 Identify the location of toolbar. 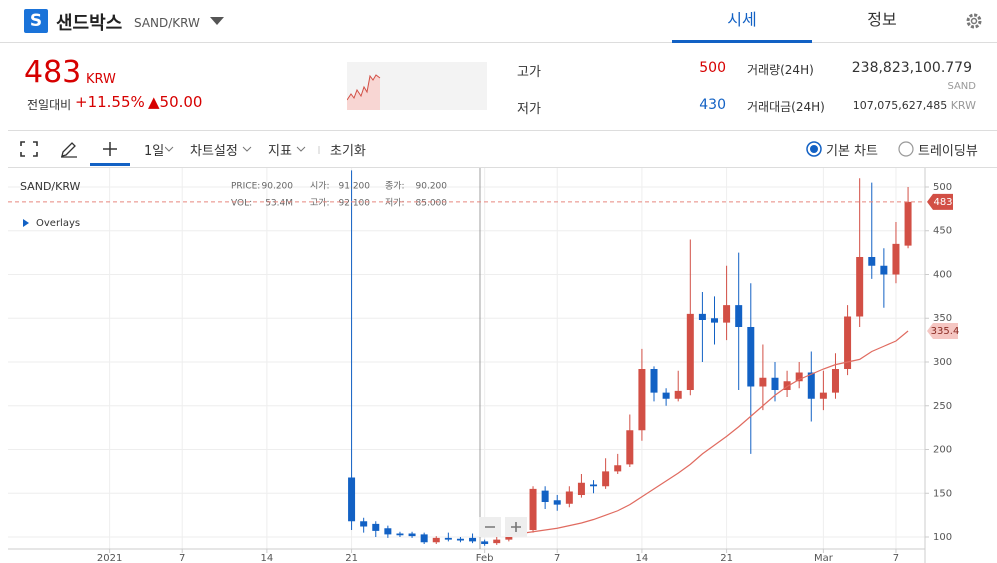
(502, 149).